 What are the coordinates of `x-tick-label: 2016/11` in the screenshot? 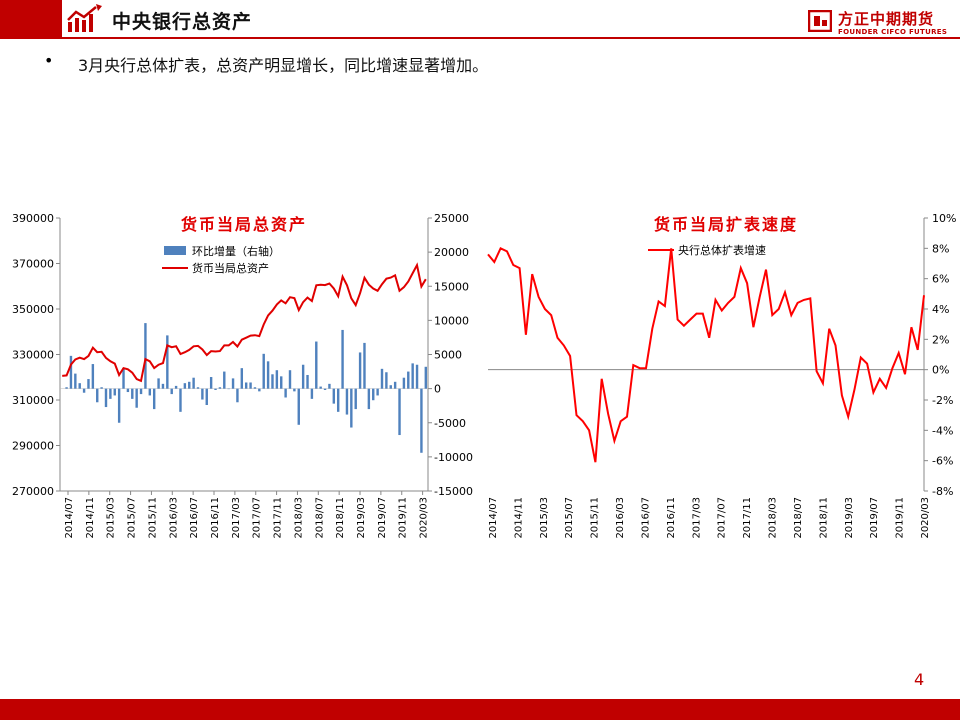 It's located at (671, 518).